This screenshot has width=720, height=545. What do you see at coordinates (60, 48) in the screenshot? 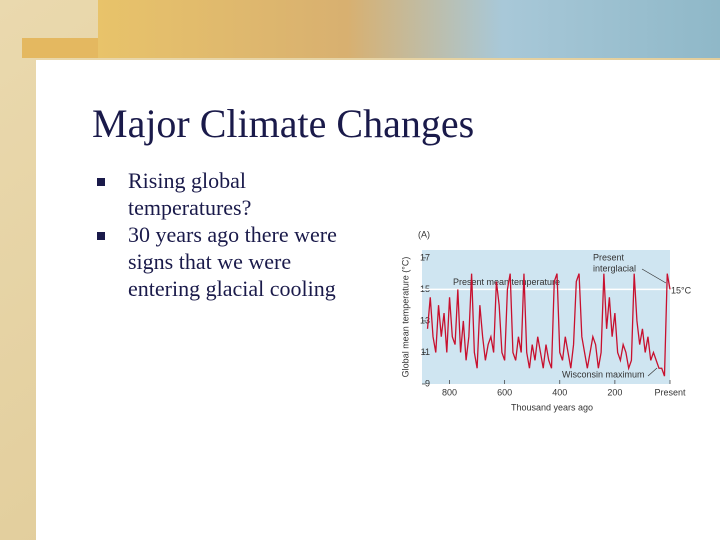
I see `banner-strip` at bounding box center [60, 48].